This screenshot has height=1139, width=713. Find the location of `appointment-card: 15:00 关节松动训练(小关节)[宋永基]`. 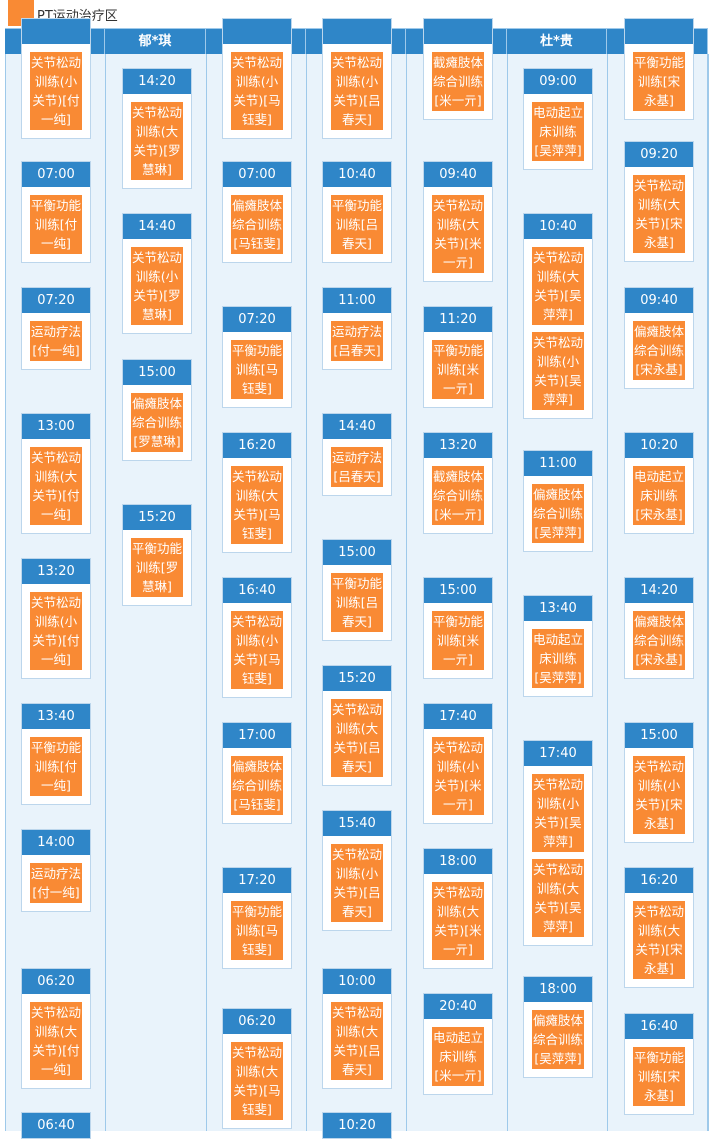

appointment-card: 15:00 关节松动训练(小关节)[宋永基] is located at coordinates (659, 782).